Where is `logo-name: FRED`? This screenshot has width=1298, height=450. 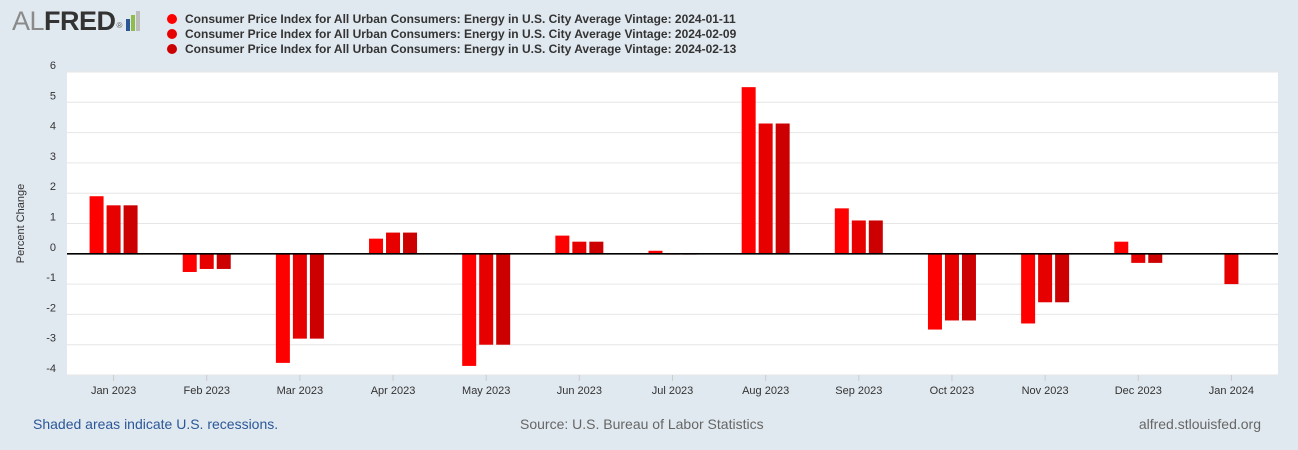
logo-name: FRED is located at coordinates (80, 20).